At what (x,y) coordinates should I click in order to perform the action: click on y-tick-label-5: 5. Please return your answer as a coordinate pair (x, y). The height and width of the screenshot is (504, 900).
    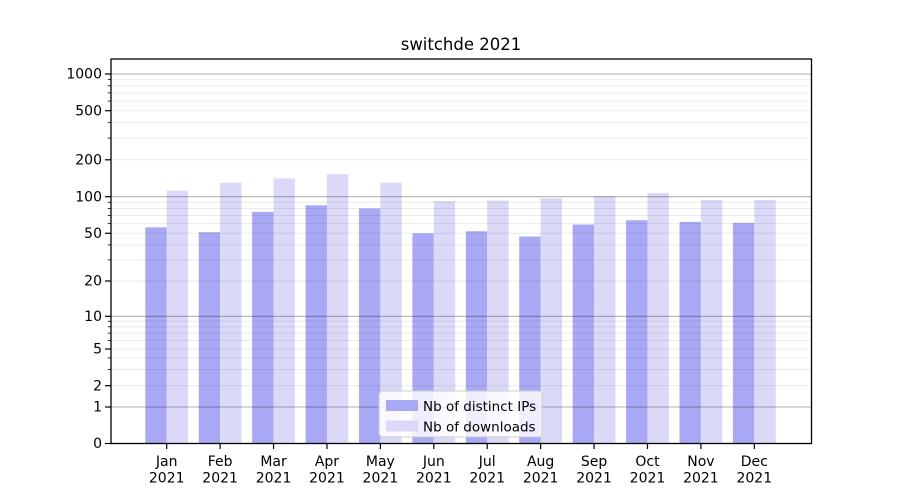
    Looking at the image, I should click on (97, 350).